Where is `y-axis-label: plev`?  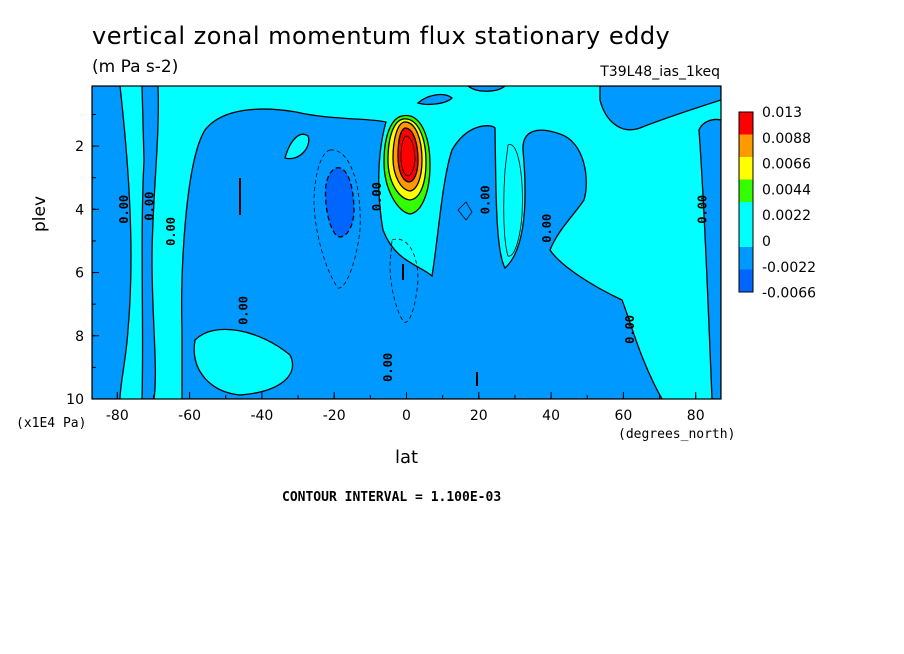
y-axis-label: plev is located at coordinates (40, 213).